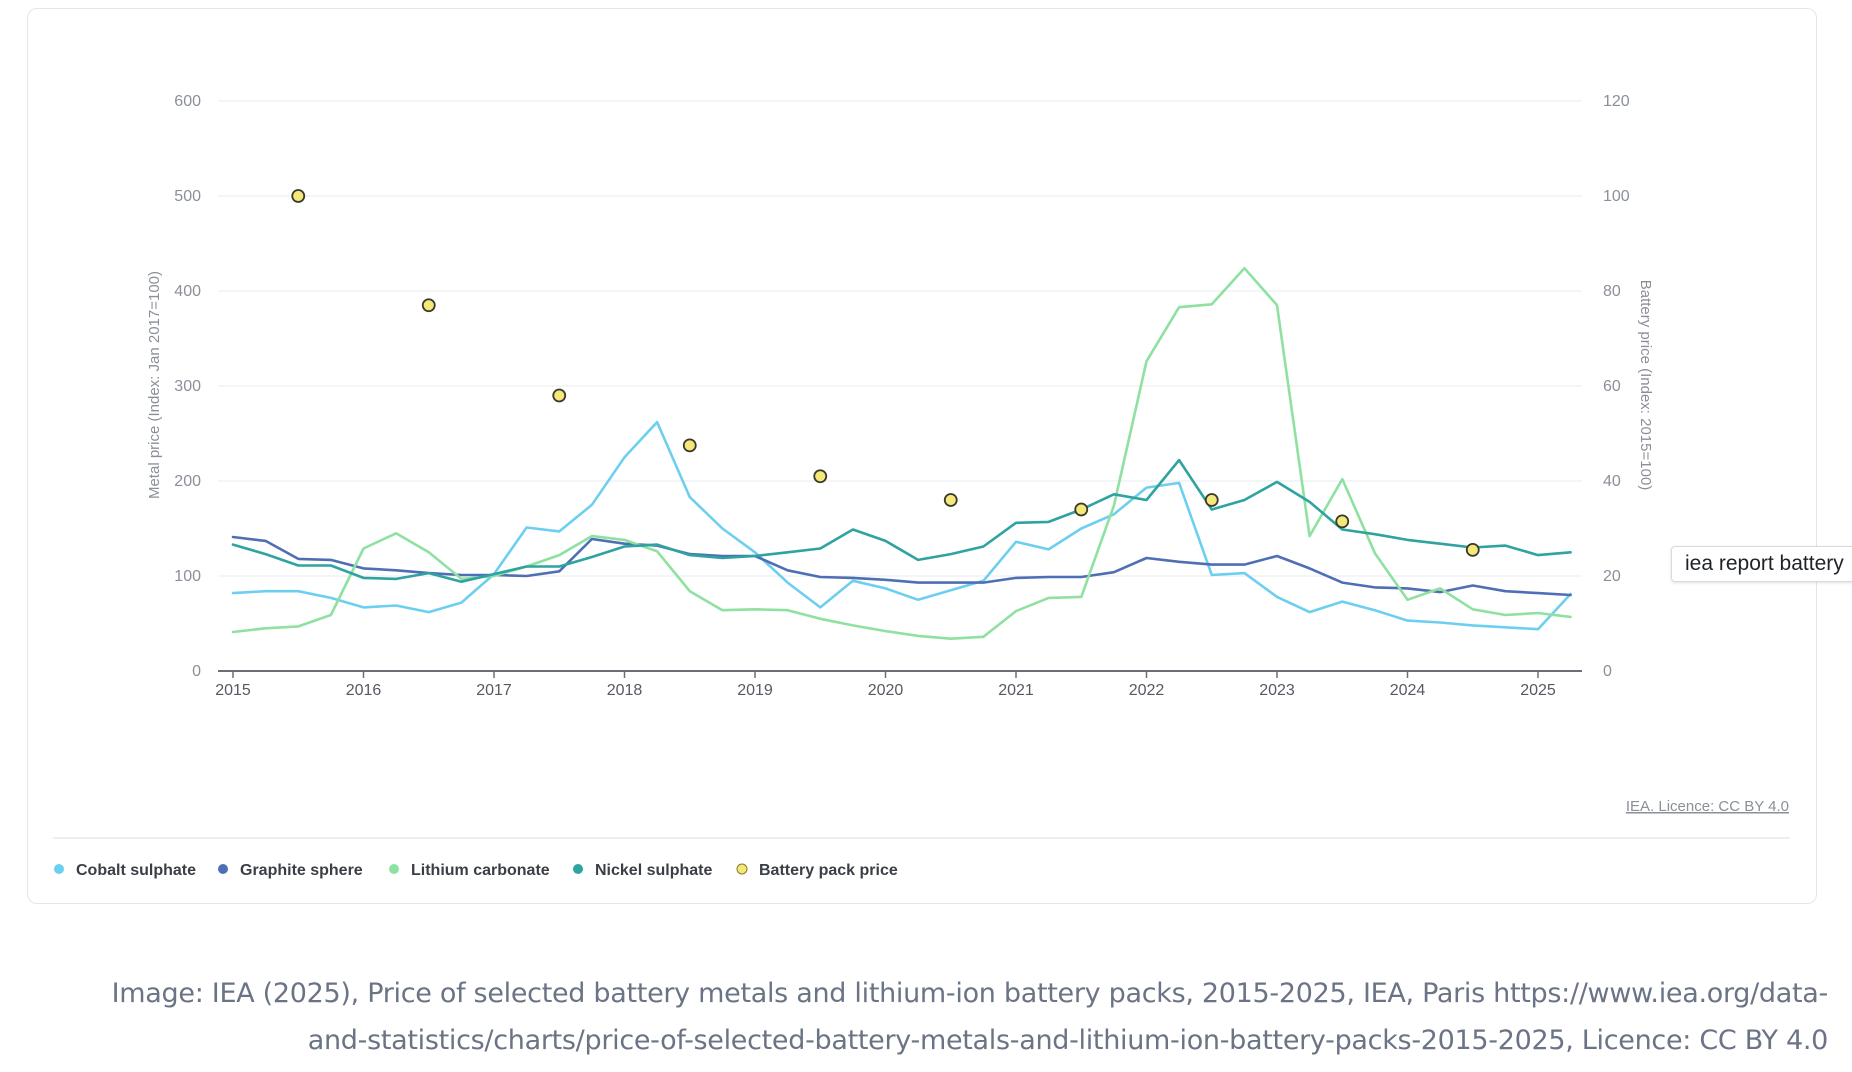 This screenshot has height=1072, width=1852. Describe the element at coordinates (187, 386) in the screenshot. I see `y-tick-label-left: 300` at that location.